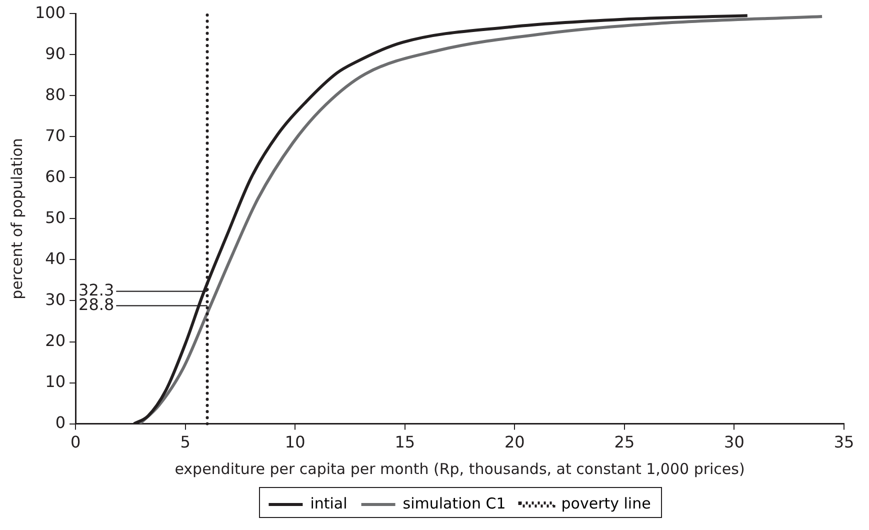 The height and width of the screenshot is (530, 869). Describe the element at coordinates (295, 442) in the screenshot. I see `x-tick-label: 10` at that location.